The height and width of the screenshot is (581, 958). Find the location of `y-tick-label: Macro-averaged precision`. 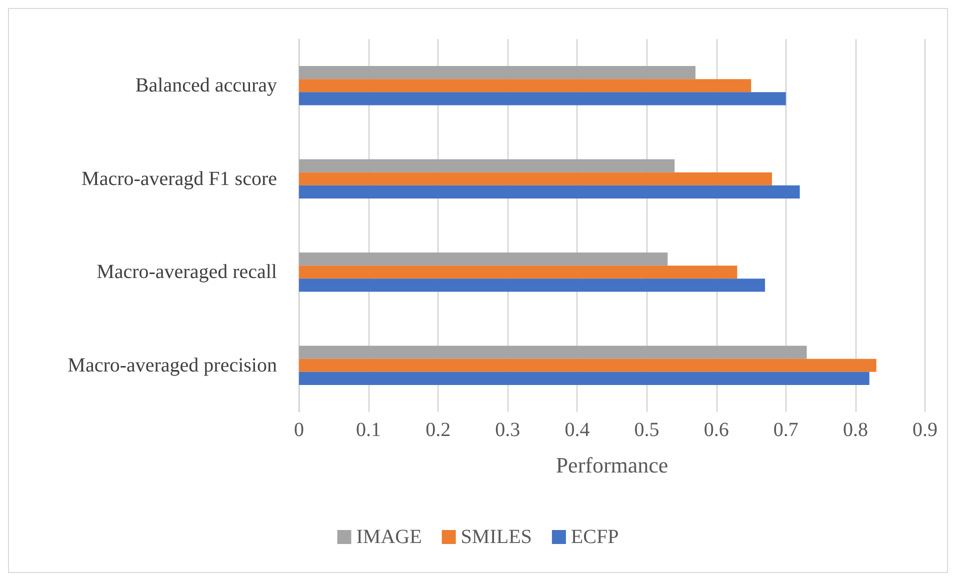

y-tick-label: Macro-averaged precision is located at coordinates (172, 365).